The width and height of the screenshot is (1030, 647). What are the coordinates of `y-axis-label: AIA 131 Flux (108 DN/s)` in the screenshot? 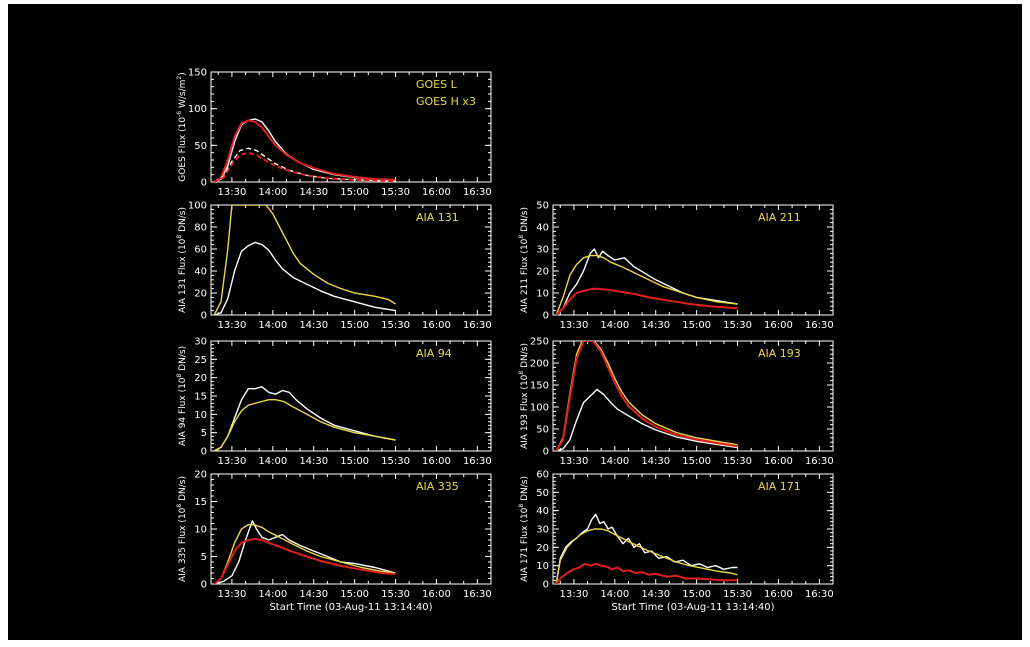 It's located at (182, 260).